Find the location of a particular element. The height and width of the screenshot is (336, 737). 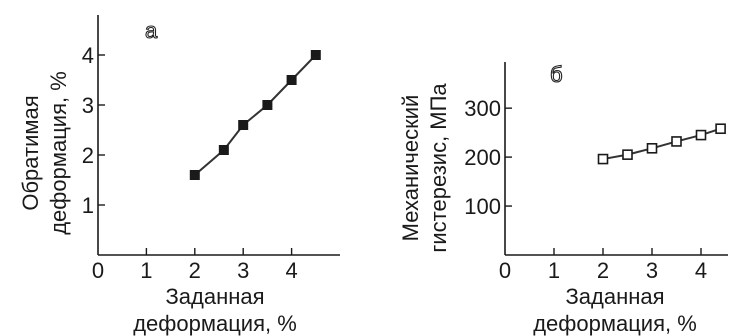

y-axis-label-a-line1: Обратимая is located at coordinates (30, 152).